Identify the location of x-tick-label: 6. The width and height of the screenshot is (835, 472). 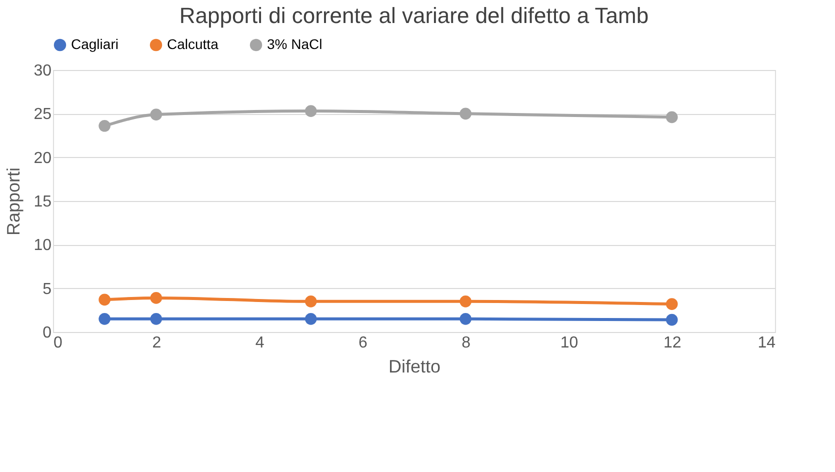
(363, 343).